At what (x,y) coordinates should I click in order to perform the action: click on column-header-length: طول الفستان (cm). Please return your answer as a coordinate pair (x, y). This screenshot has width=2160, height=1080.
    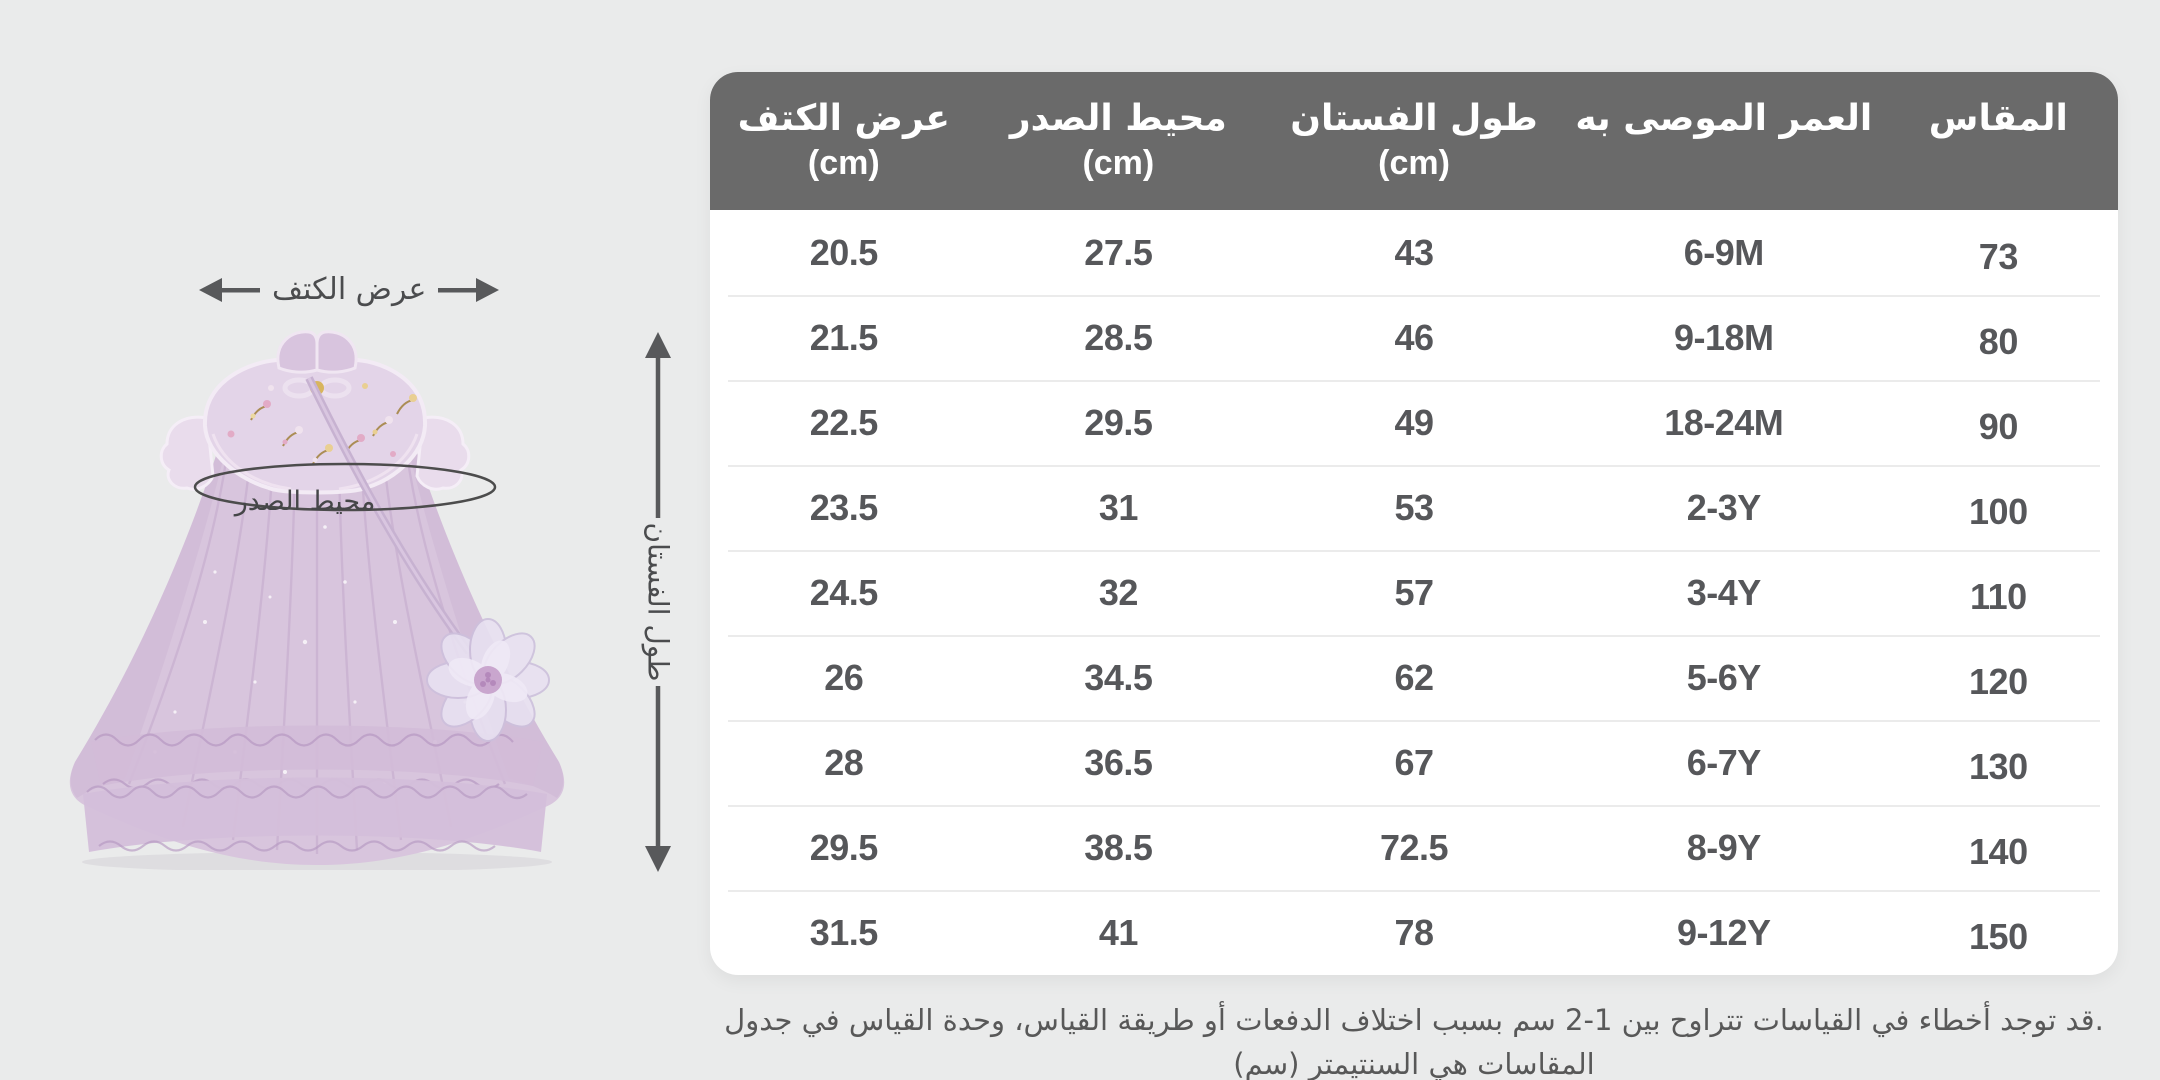
    Looking at the image, I should click on (1414, 140).